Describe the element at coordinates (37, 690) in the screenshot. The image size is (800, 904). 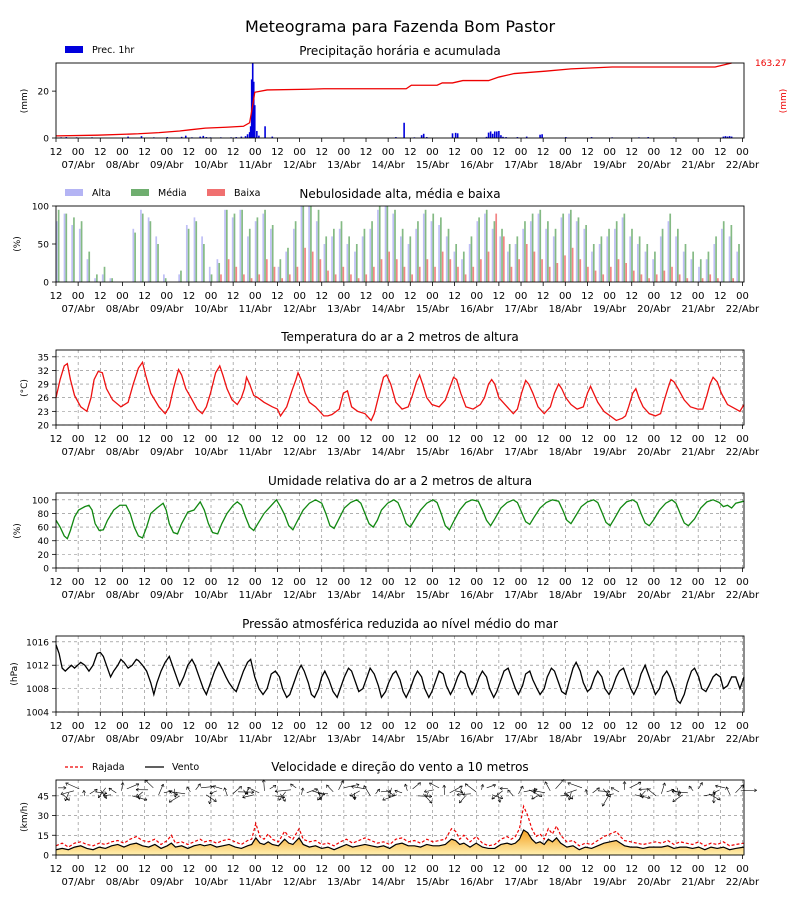
I see `pressure-ytick-label: 1008` at that location.